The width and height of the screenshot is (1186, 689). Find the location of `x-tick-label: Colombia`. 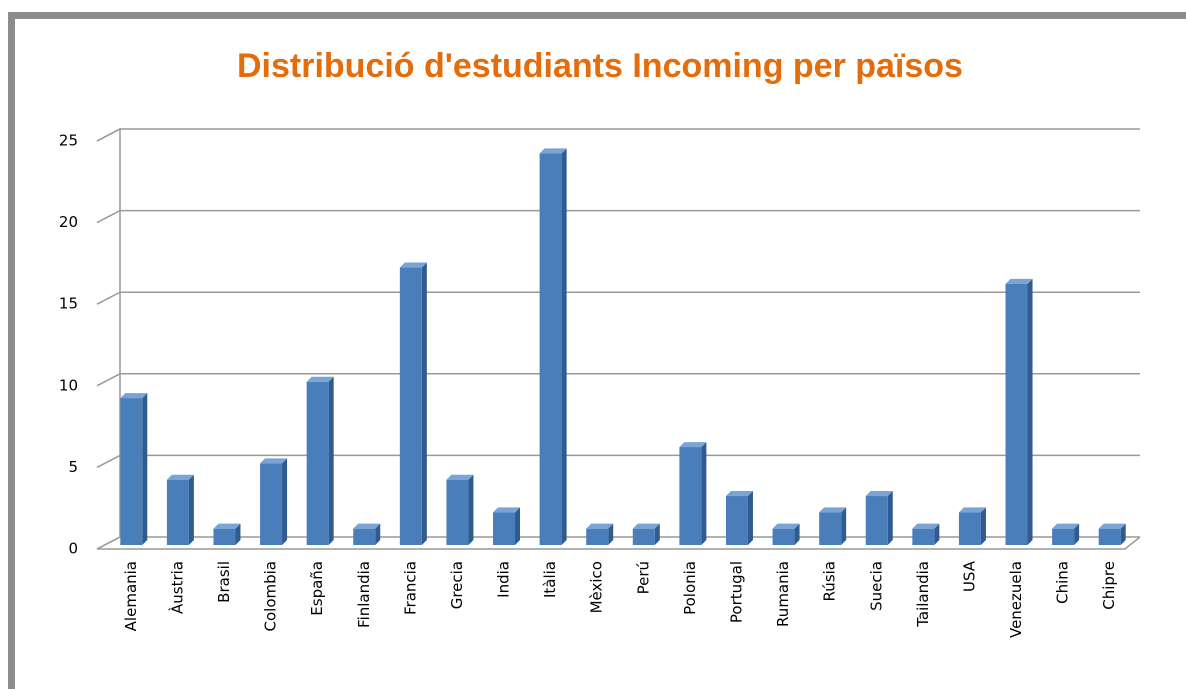

x-tick-label: Colombia is located at coordinates (271, 596).